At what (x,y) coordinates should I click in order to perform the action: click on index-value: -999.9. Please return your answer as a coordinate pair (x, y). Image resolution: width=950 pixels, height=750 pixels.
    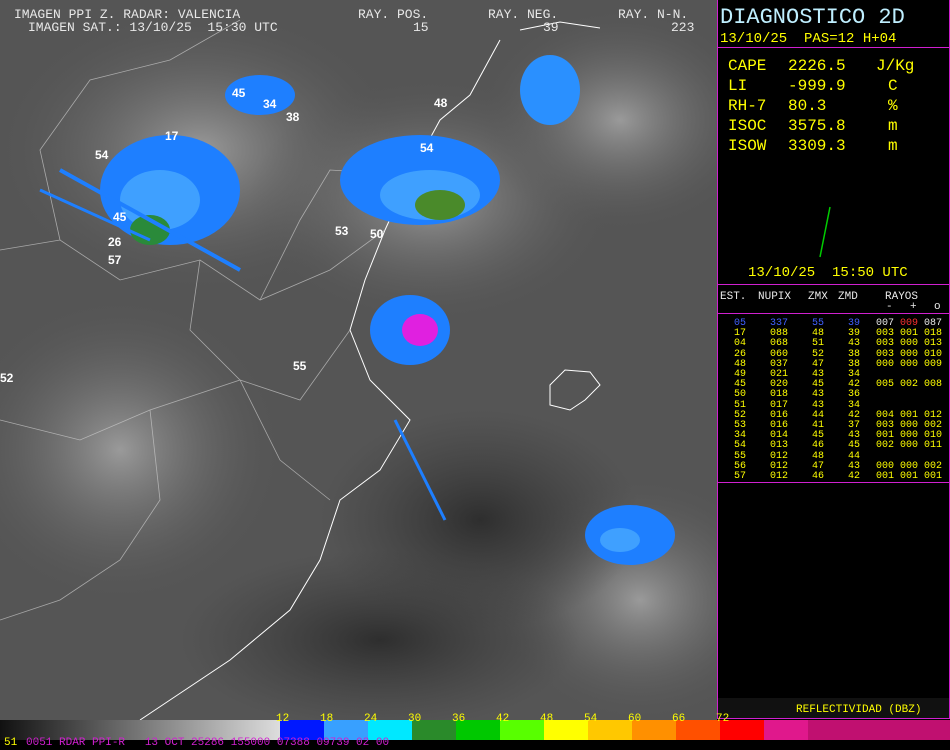
    Looking at the image, I should click on (817, 86).